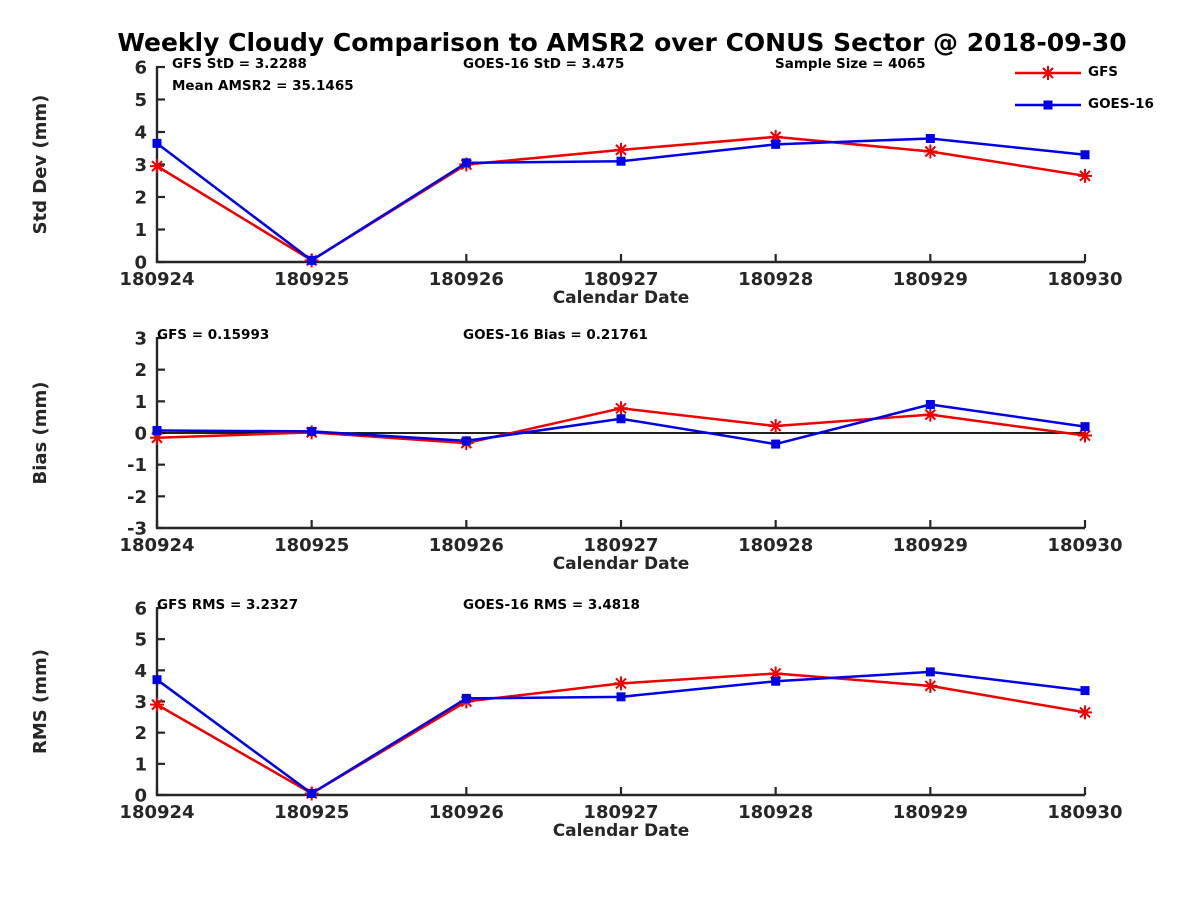 This screenshot has height=900, width=1200. Describe the element at coordinates (1084, 105) in the screenshot. I see `legend-item-goes16: GOES-16` at that location.